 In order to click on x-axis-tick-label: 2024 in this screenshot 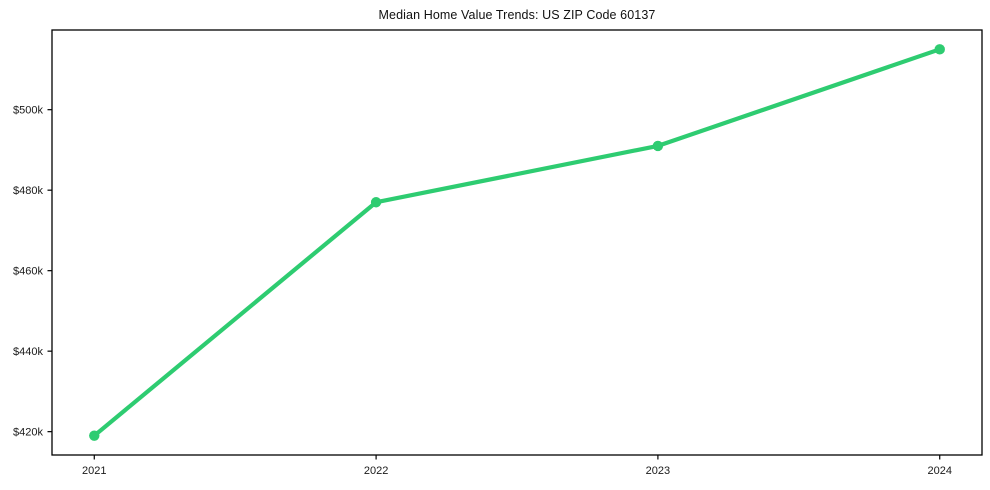, I will do `click(939, 471)`.